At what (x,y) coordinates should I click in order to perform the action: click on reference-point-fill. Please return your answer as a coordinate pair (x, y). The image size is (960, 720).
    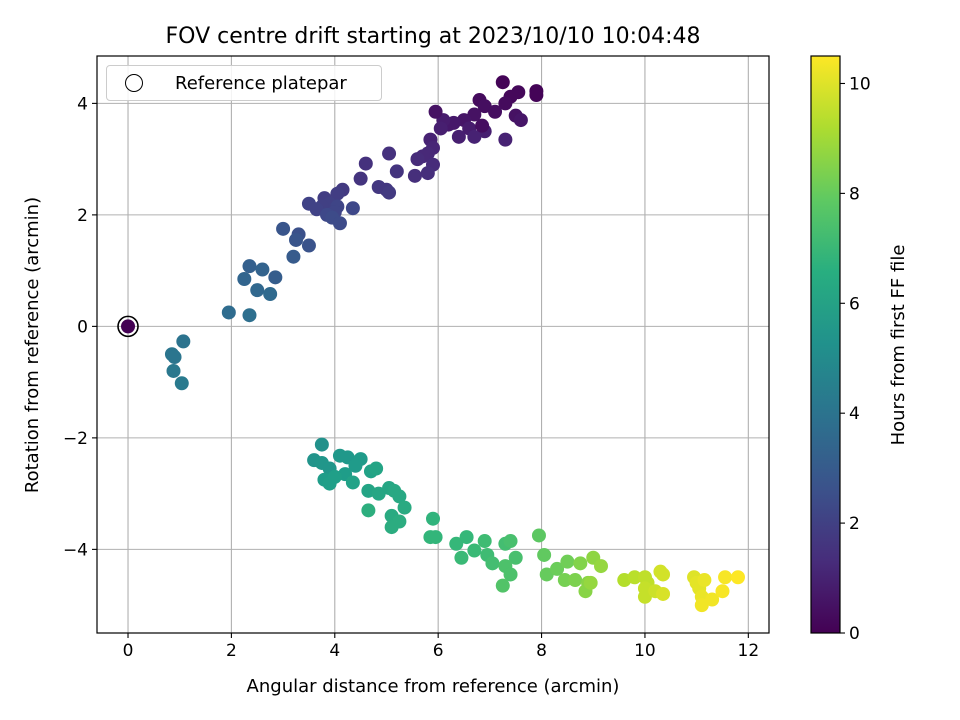
    Looking at the image, I should click on (128, 326).